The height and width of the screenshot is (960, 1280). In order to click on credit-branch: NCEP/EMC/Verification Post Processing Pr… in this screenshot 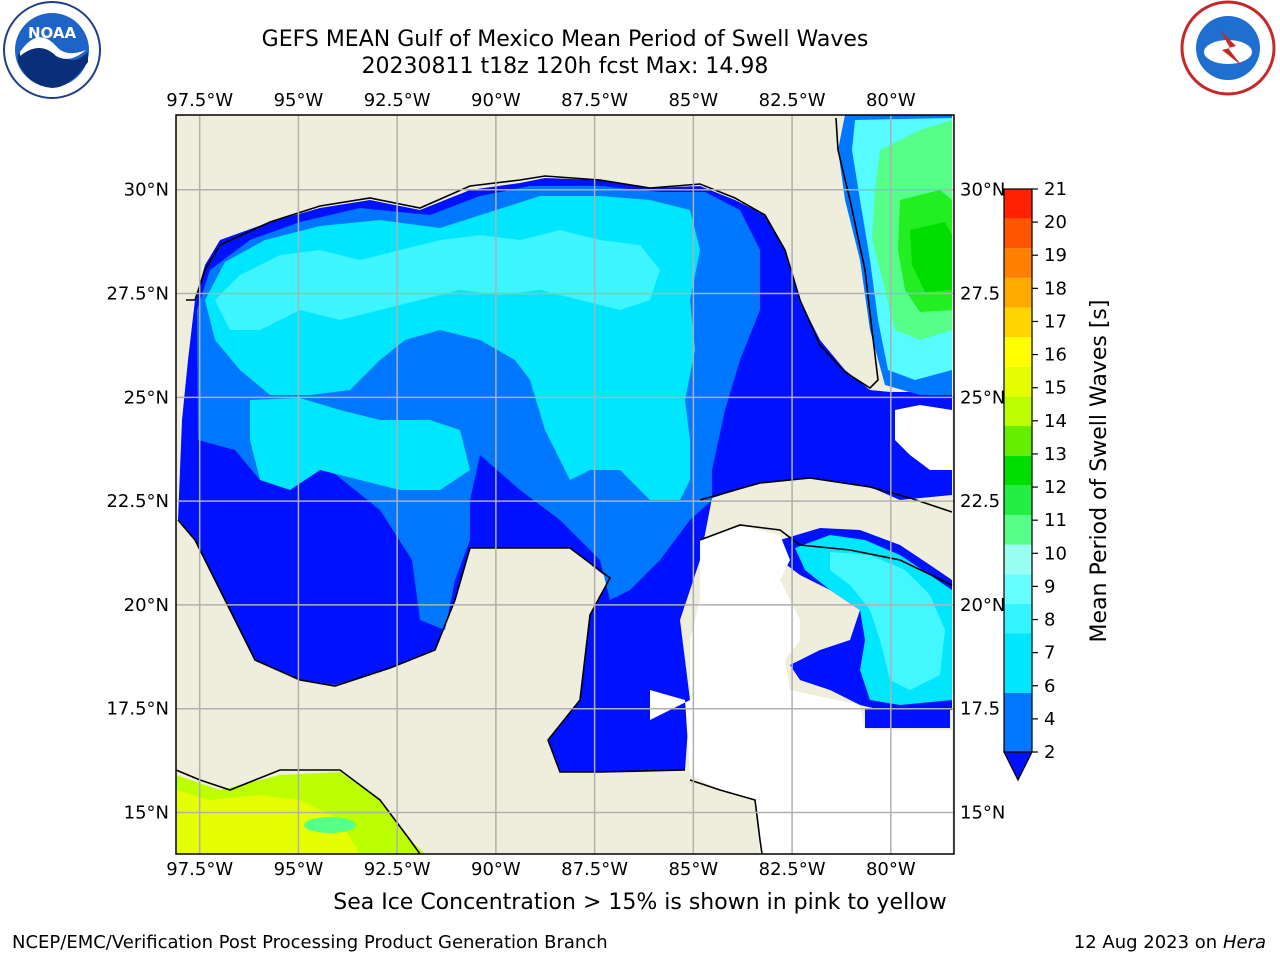, I will do `click(310, 942)`.